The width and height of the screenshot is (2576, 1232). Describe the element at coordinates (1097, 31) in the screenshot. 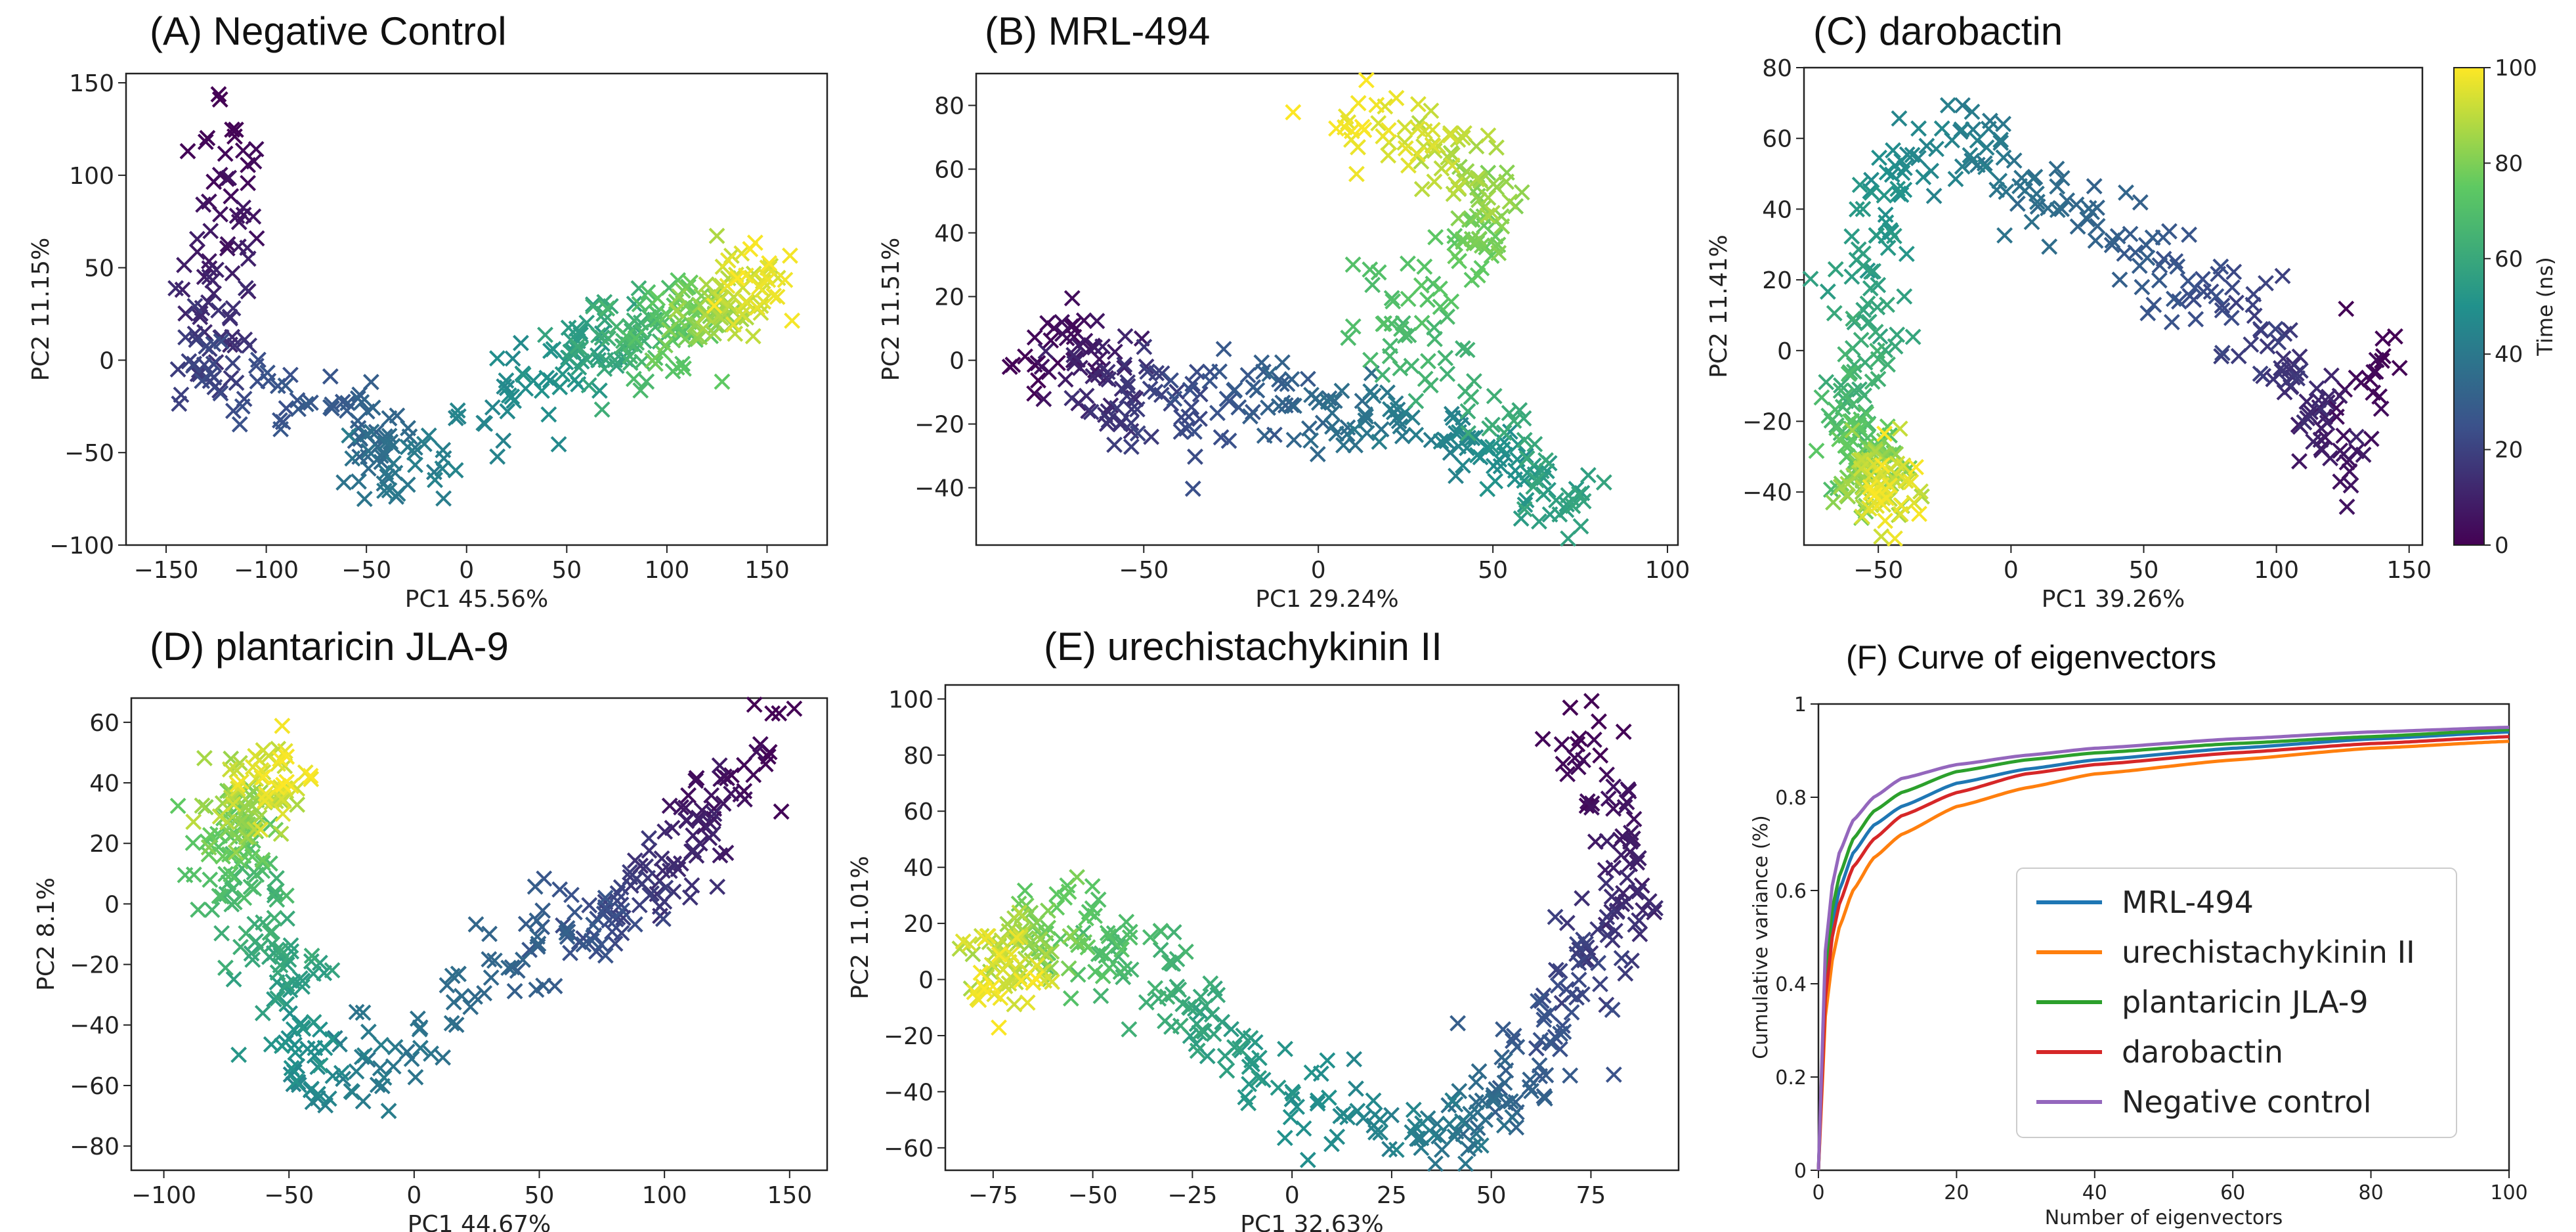

I see `panel-title-B: (B) MRL-494` at that location.